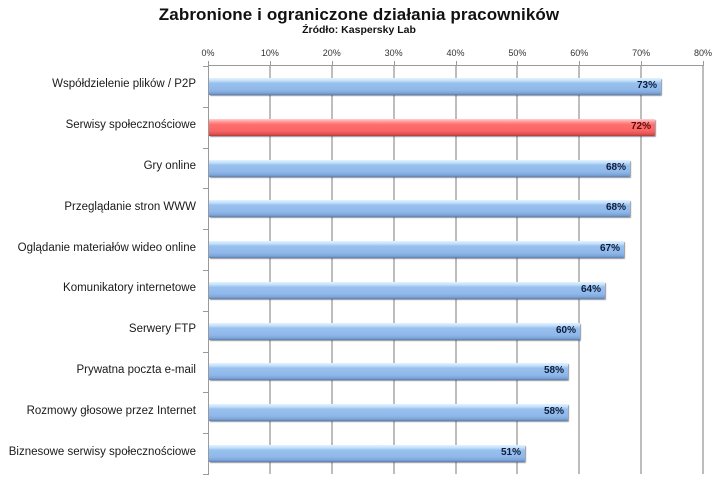 Image resolution: width=718 pixels, height=482 pixels. What do you see at coordinates (641, 53) in the screenshot?
I see `x-tick-label: 70%` at bounding box center [641, 53].